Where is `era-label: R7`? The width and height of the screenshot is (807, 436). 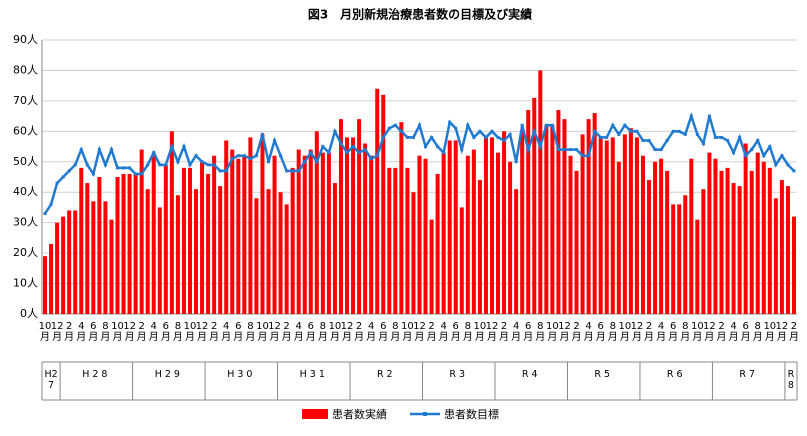 era-label: R7 is located at coordinates (748, 374).